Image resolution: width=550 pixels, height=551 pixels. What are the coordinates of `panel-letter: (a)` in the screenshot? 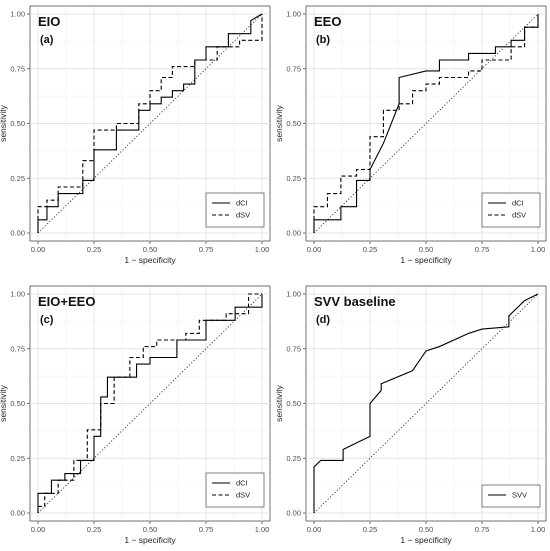 It's located at (47, 40).